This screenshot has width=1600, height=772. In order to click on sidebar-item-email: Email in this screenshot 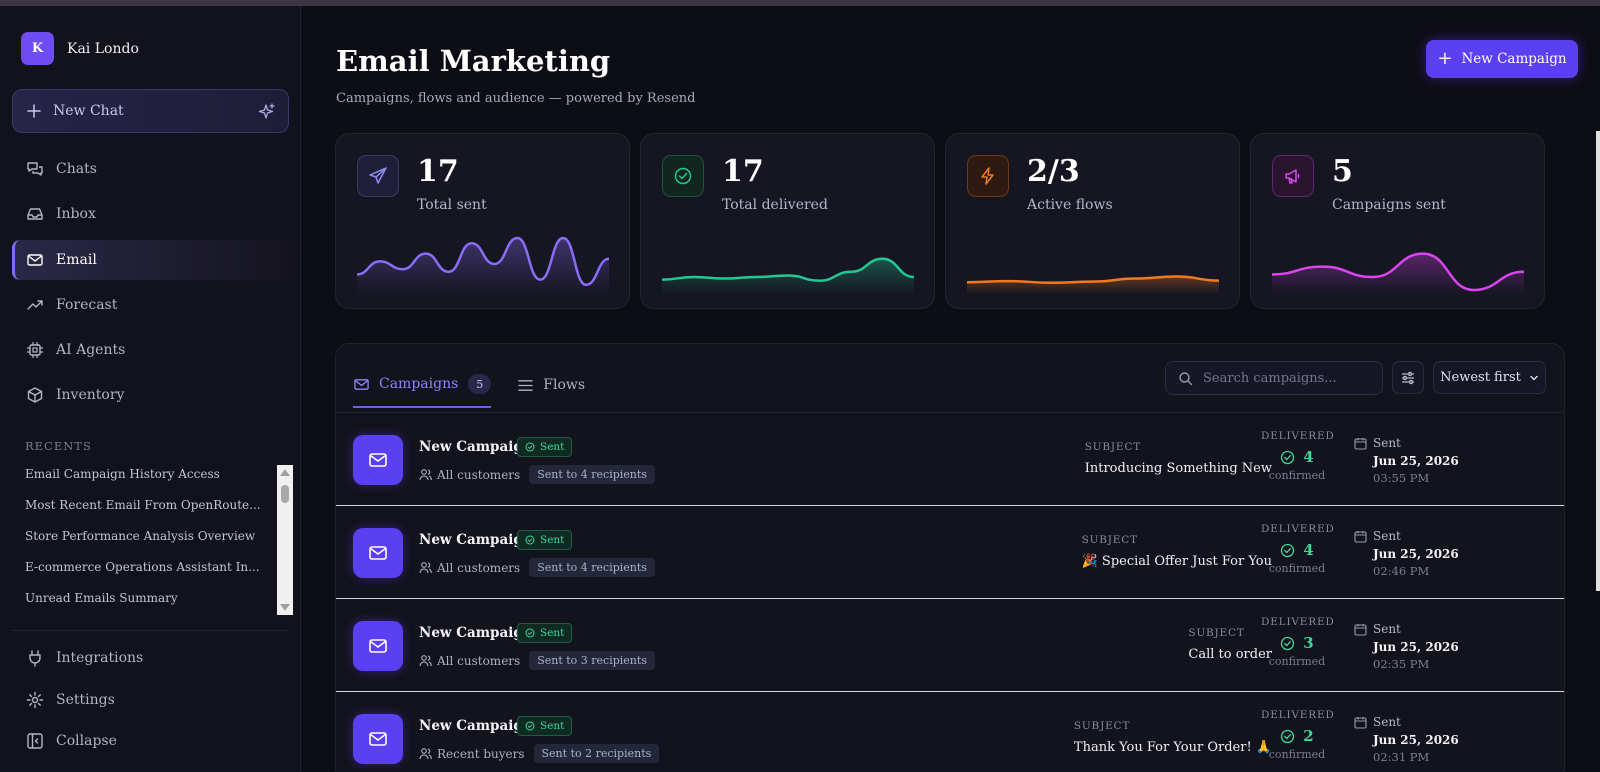, I will do `click(150, 259)`.